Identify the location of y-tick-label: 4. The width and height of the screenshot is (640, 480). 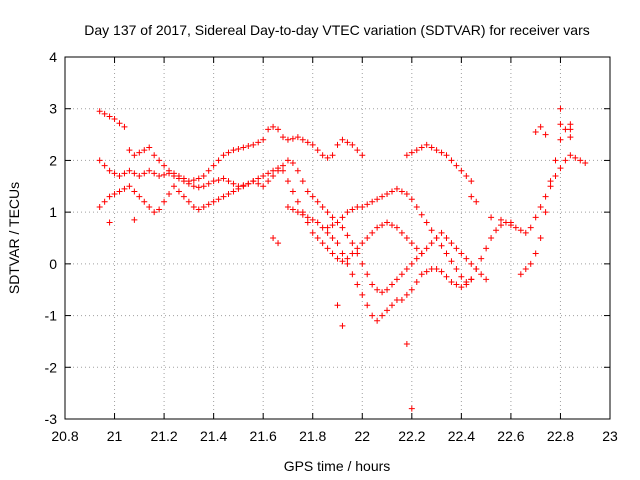
(53, 57).